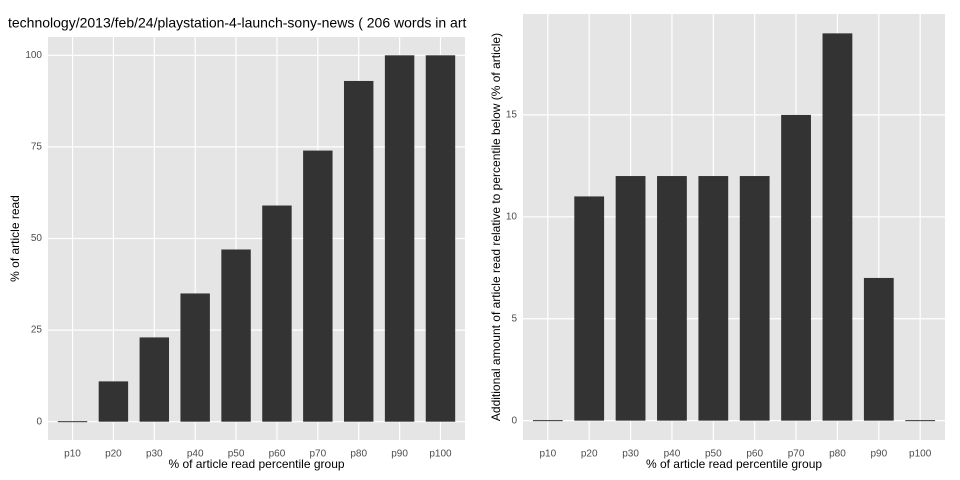 The image size is (960, 480). I want to click on y-tick-label: 50, so click(37, 238).